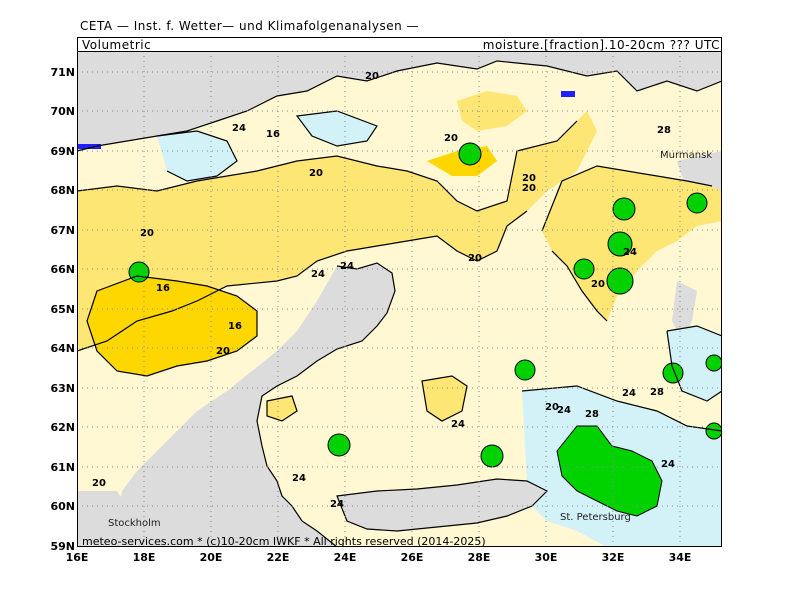 The image size is (800, 600). Describe the element at coordinates (134, 523) in the screenshot. I see `city-stockholm: Stockholm` at that location.